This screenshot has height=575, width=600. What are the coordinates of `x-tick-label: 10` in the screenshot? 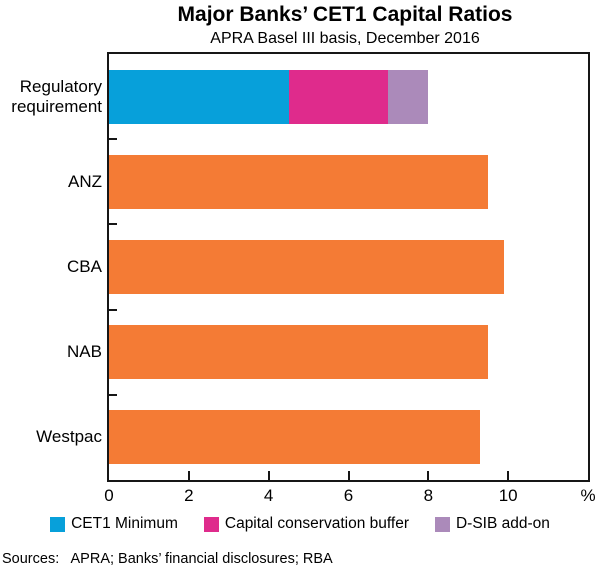 It's located at (508, 495).